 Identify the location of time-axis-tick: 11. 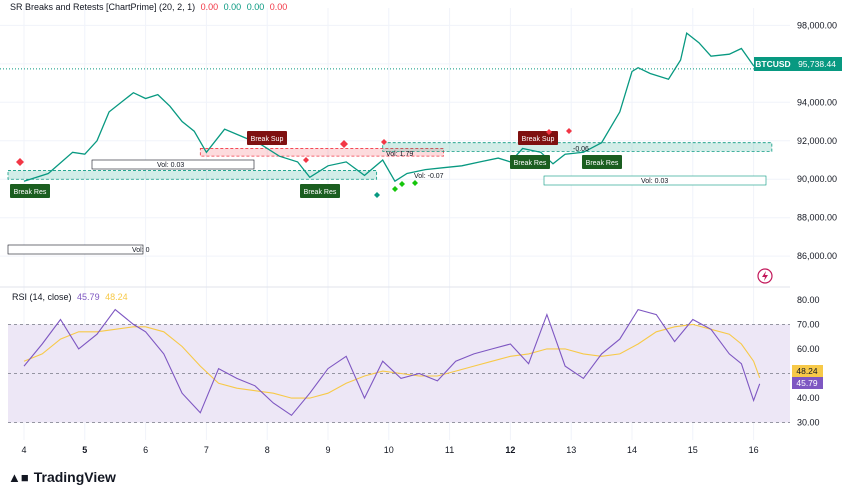
(449, 450).